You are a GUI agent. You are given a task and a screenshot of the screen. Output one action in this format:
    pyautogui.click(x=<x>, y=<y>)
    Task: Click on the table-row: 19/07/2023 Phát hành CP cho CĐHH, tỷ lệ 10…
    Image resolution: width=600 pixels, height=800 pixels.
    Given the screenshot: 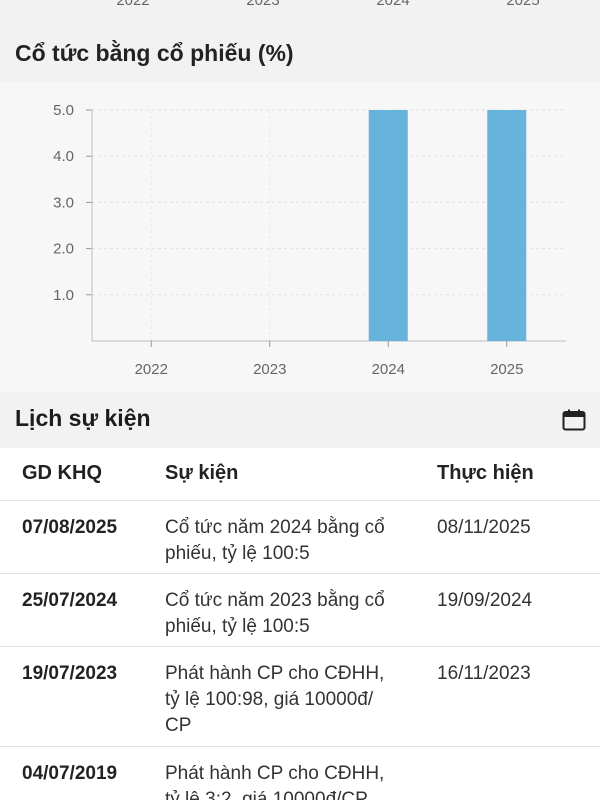 What is the action you would take?
    pyautogui.click(x=300, y=696)
    